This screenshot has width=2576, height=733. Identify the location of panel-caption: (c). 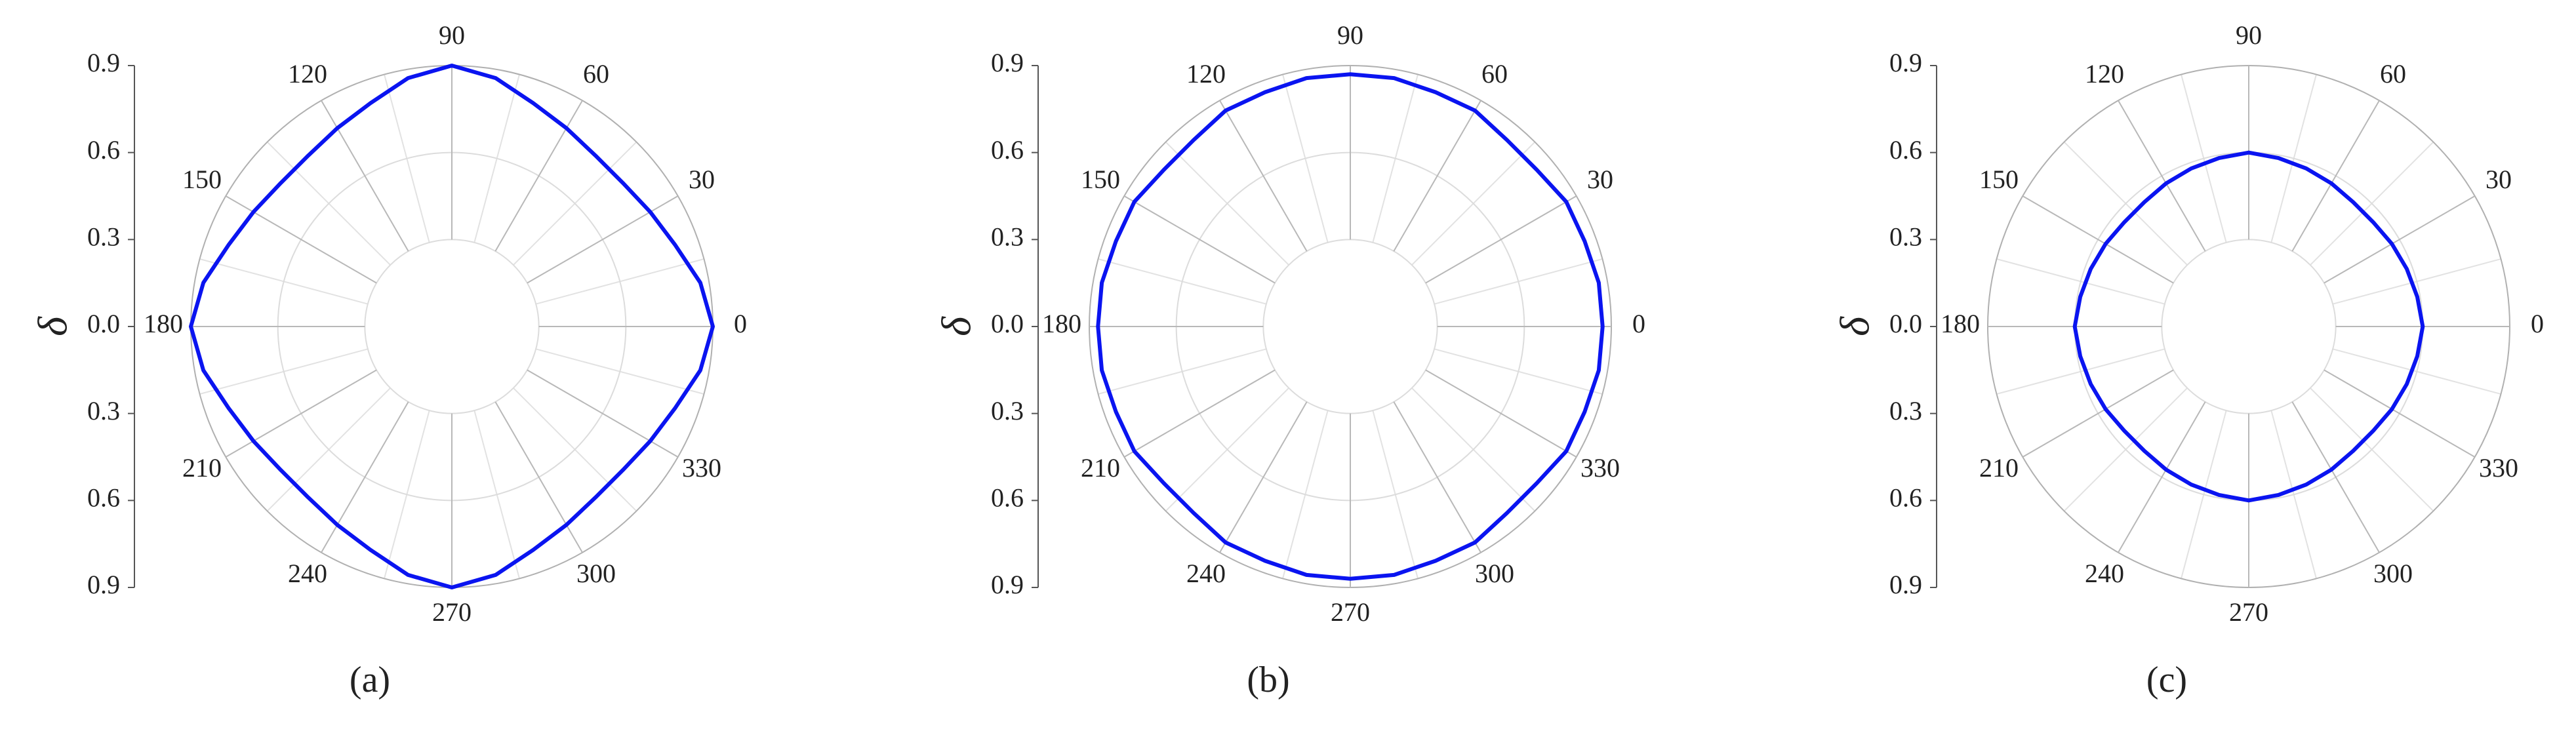
(2166, 680).